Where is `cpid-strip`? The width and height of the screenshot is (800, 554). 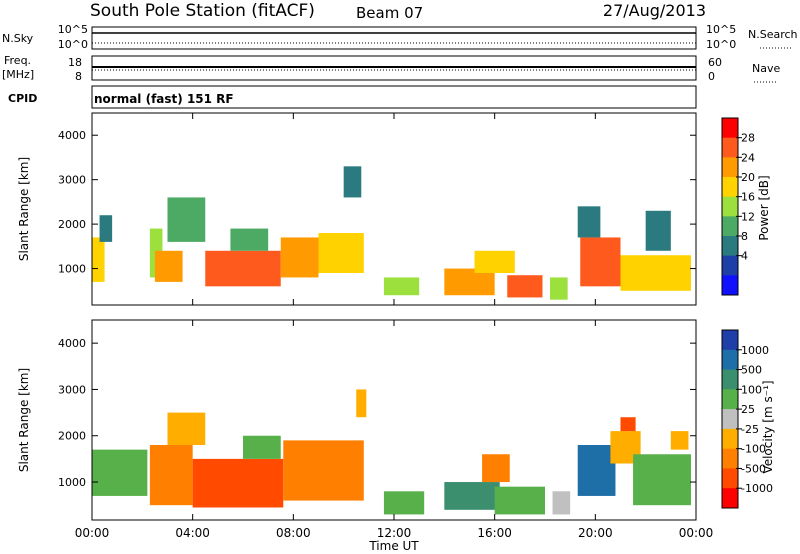 cpid-strip is located at coordinates (394, 97).